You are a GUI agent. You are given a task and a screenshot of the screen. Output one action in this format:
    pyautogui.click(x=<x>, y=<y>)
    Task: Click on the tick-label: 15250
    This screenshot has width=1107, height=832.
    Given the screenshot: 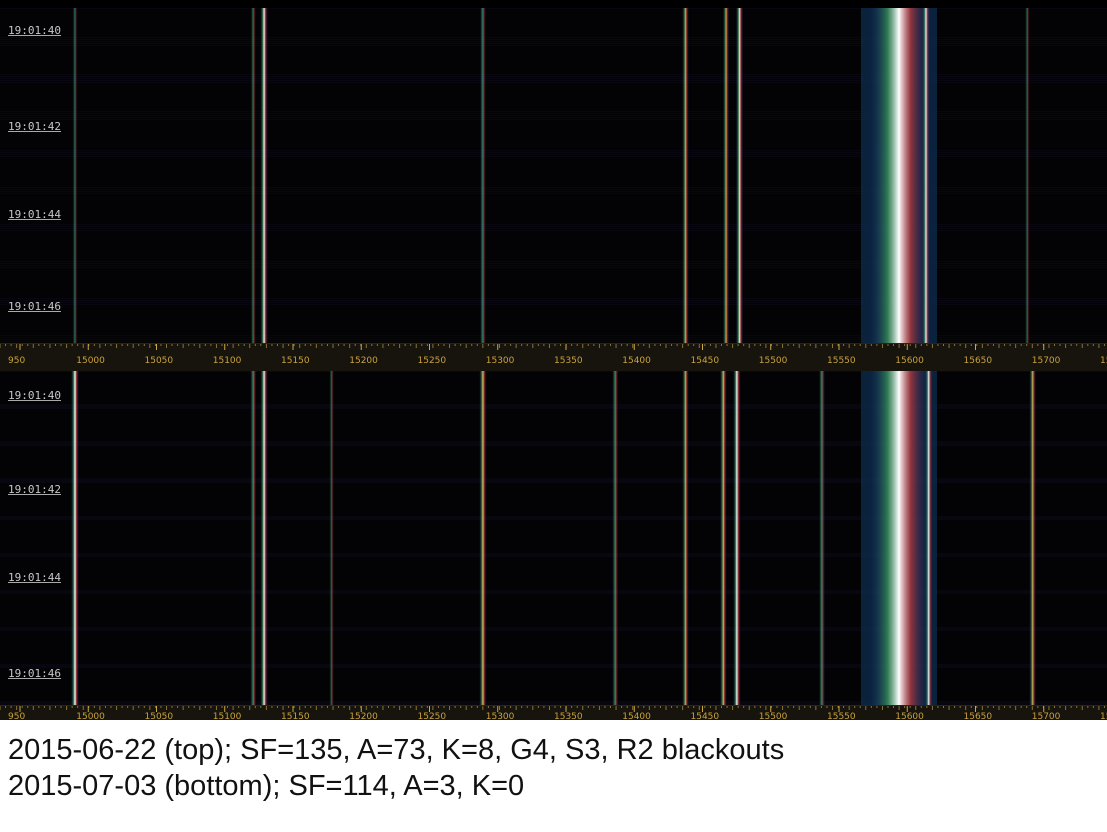 What is the action you would take?
    pyautogui.click(x=432, y=716)
    